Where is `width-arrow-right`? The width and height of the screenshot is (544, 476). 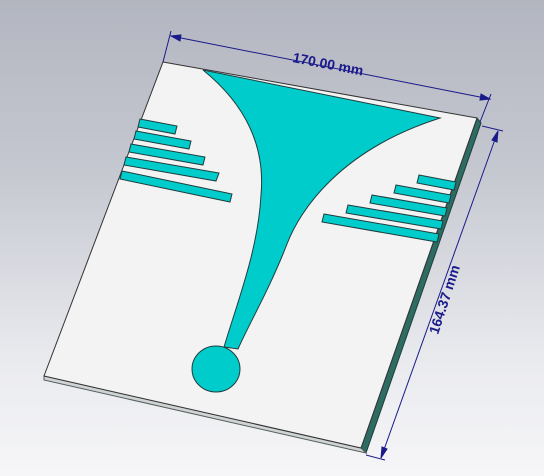 width-arrow-right is located at coordinates (485, 97).